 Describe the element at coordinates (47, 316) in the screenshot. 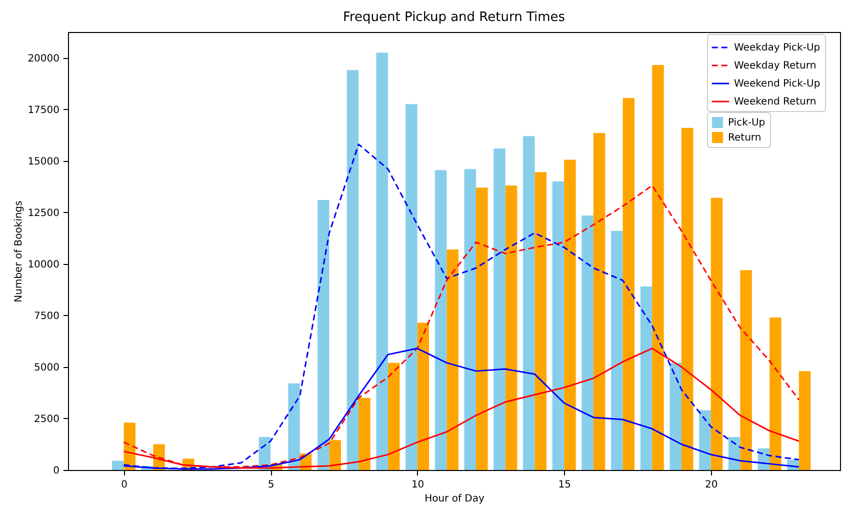

I see `y-tick-label: 7500` at that location.